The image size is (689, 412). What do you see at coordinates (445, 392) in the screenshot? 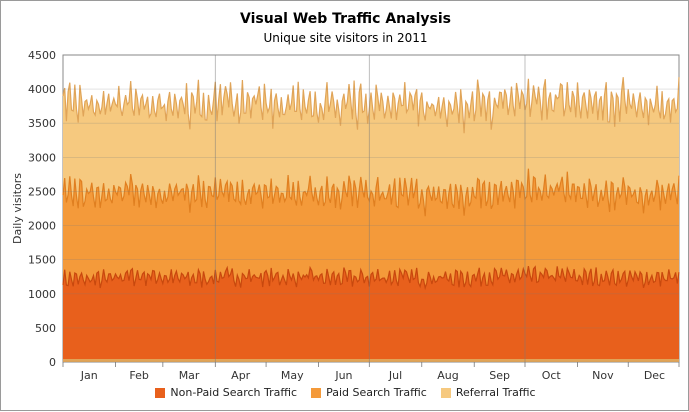
I see `legend-swatch-referral` at bounding box center [445, 392].